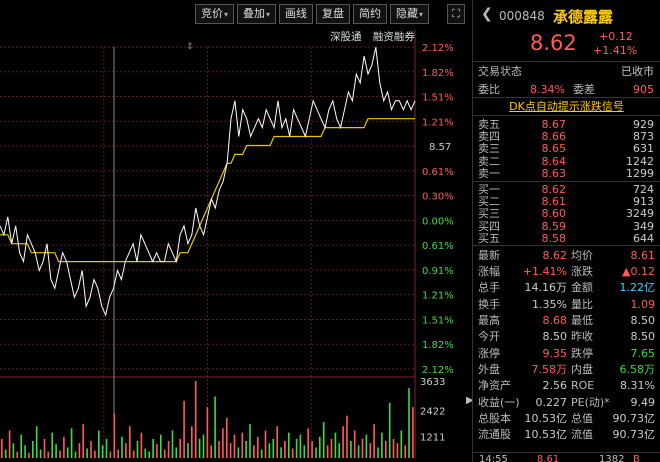 The width and height of the screenshot is (660, 462). I want to click on volume-tick-label: 2422, so click(432, 411).